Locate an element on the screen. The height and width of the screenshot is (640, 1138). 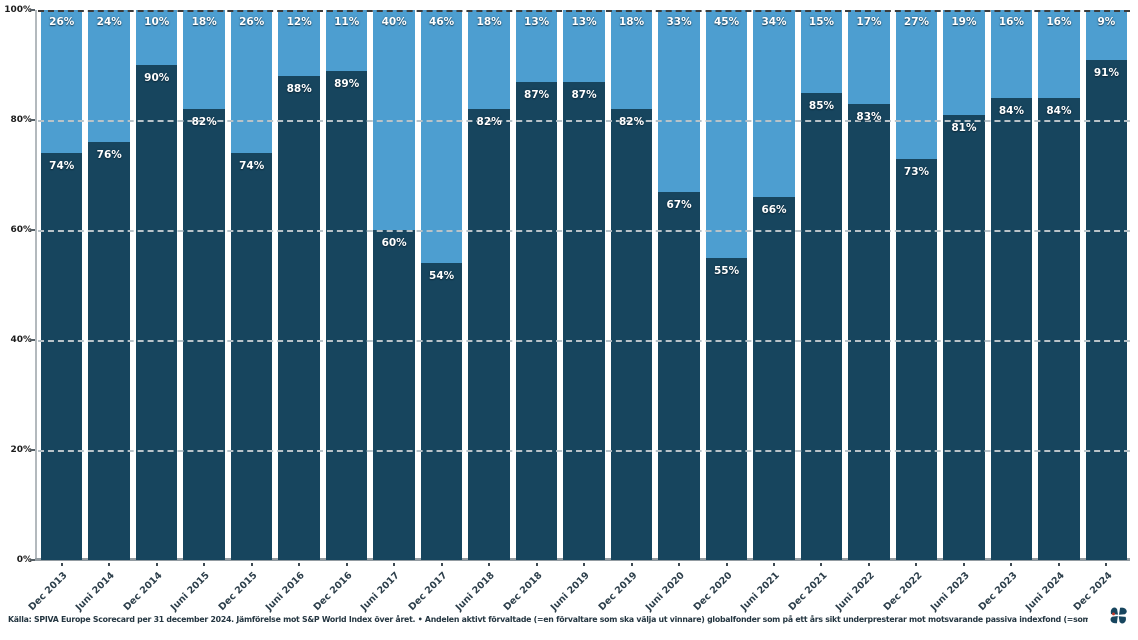
bar-value-label-dark: 55% is located at coordinates (726, 270).